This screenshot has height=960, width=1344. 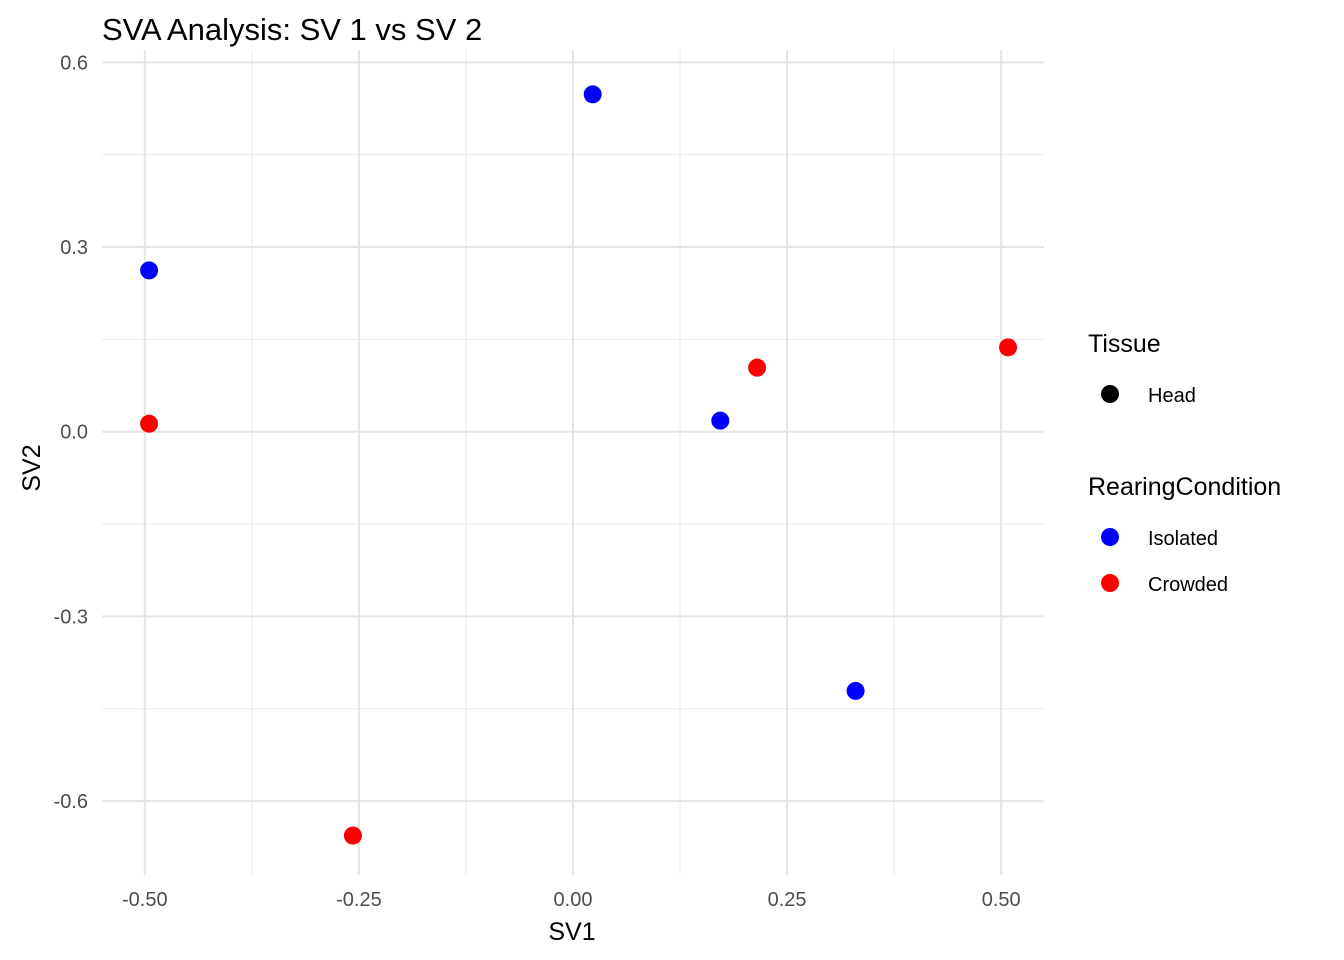 What do you see at coordinates (1188, 585) in the screenshot?
I see `legend-label: Crowded` at bounding box center [1188, 585].